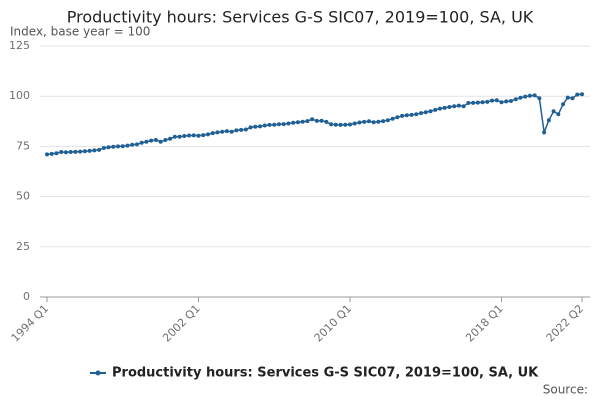  What do you see at coordinates (333, 323) in the screenshot?
I see `x-tick-label: 2010 Q1` at bounding box center [333, 323].